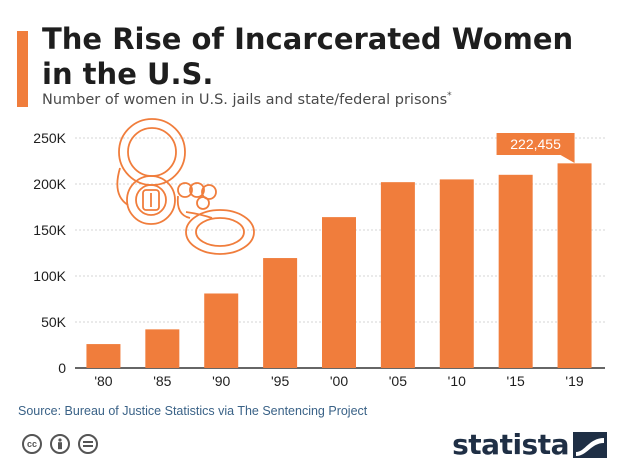 The width and height of the screenshot is (625, 471). What do you see at coordinates (62, 368) in the screenshot?
I see `y-tick-label: 0` at bounding box center [62, 368].